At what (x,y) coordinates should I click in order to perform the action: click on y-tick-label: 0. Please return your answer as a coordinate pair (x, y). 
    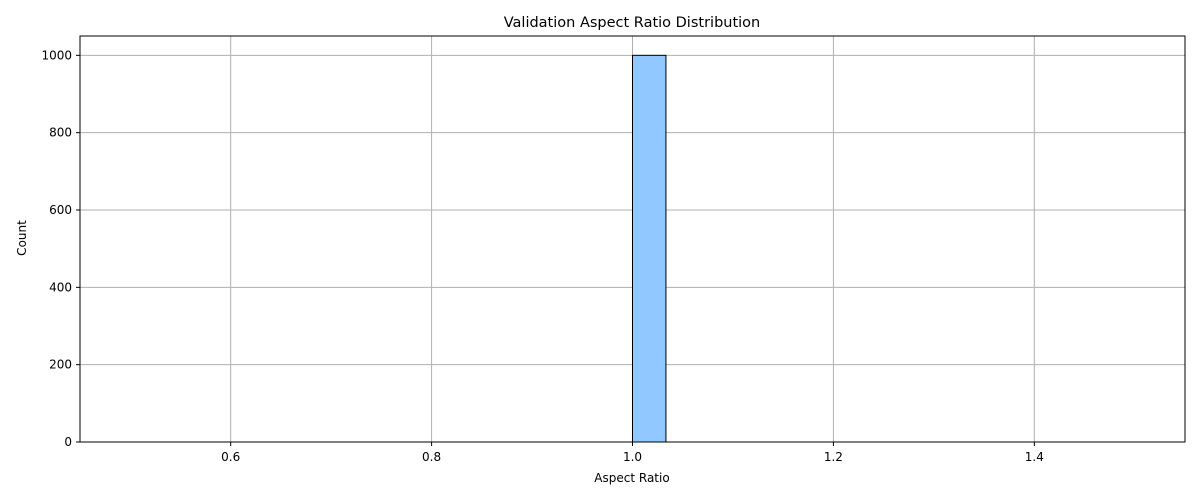
    Looking at the image, I should click on (68, 442).